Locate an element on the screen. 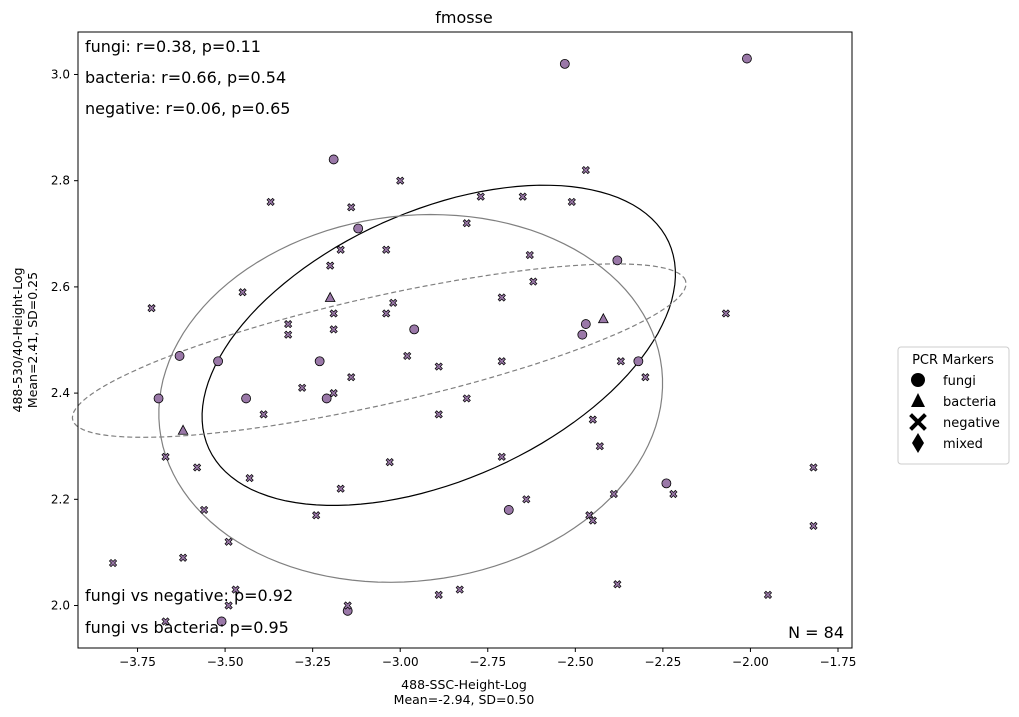 This screenshot has height=717, width=1019. y-axis: 2.0 2.2 2.4 2.6 2.8 3.0 is located at coordinates (64, 340).